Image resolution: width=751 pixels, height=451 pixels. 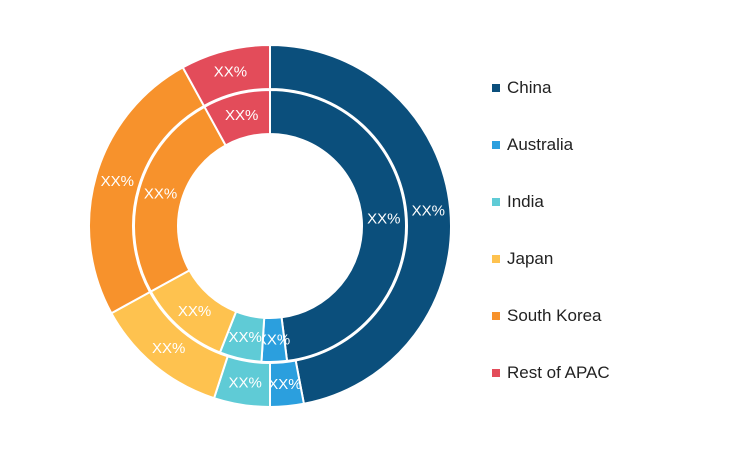 What do you see at coordinates (241, 115) in the screenshot?
I see `inner-ring-label-rest-of-apac: XX%` at bounding box center [241, 115].